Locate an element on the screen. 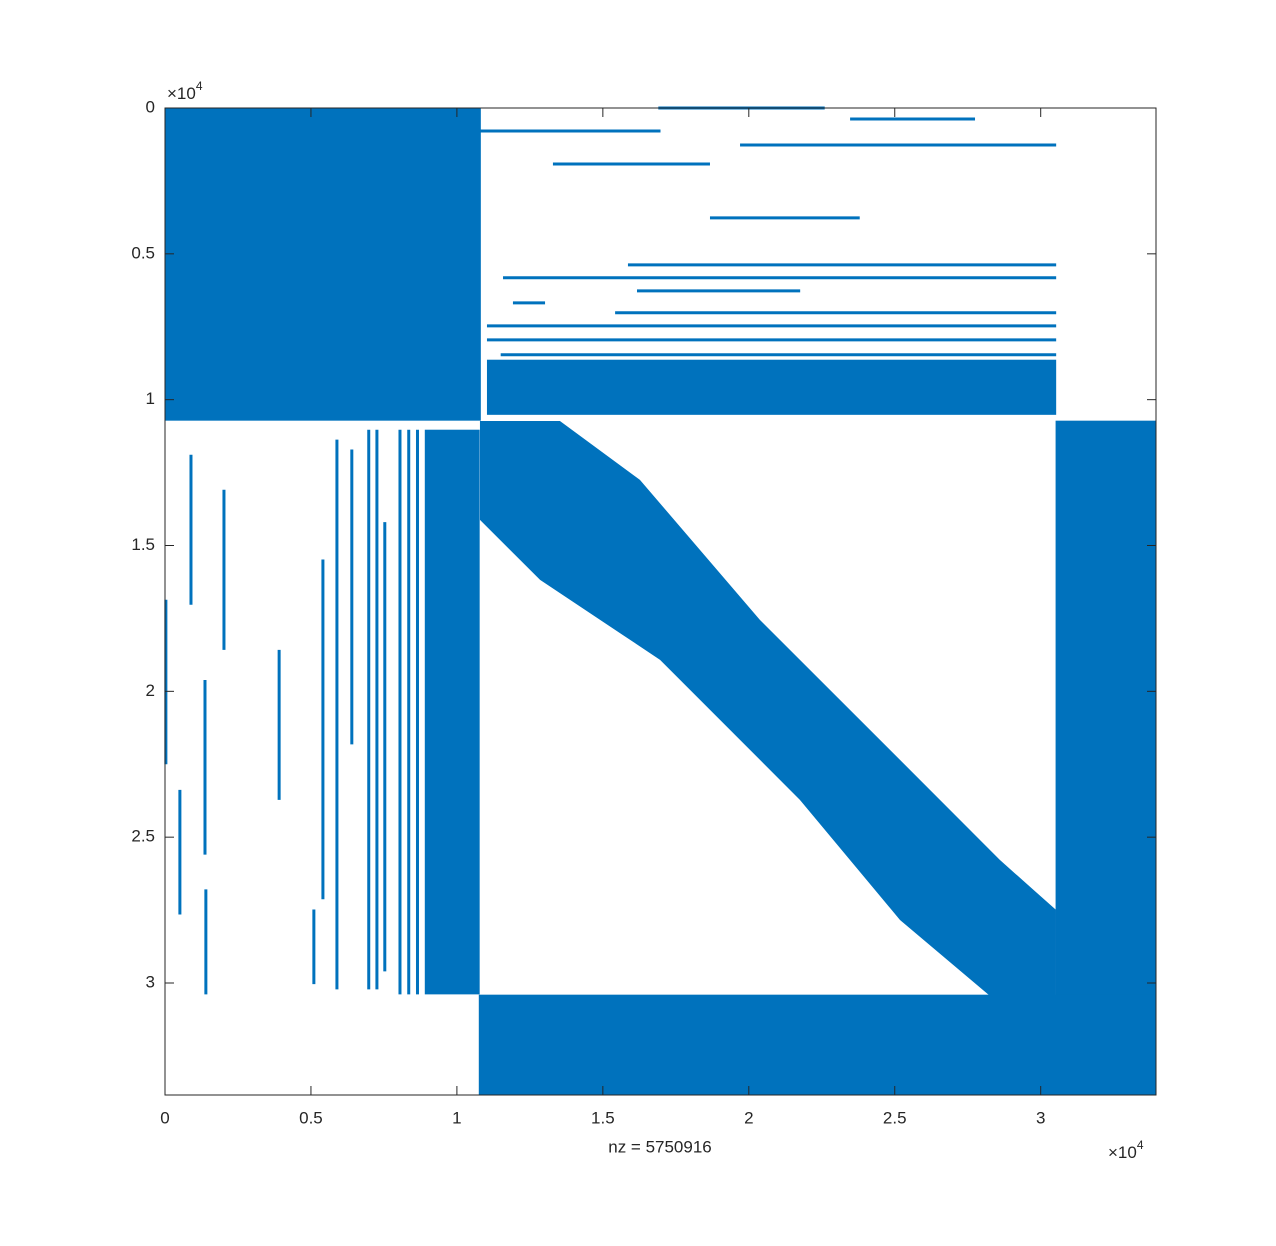 Image resolution: width=1276 pixels, height=1246 pixels. x-tick-label: 1.5 is located at coordinates (603, 1117).